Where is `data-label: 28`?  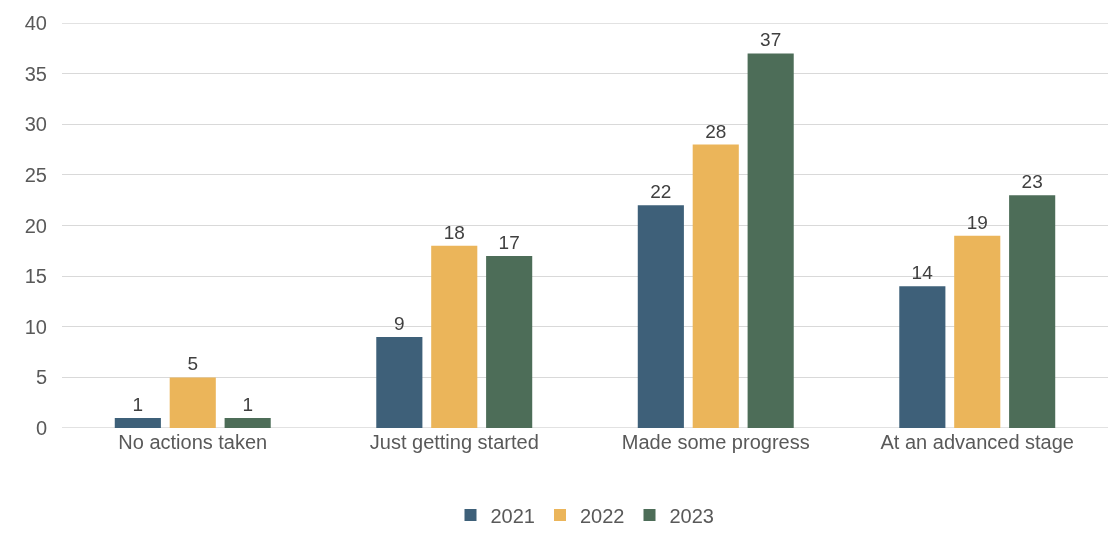
data-label: 28 is located at coordinates (716, 131).